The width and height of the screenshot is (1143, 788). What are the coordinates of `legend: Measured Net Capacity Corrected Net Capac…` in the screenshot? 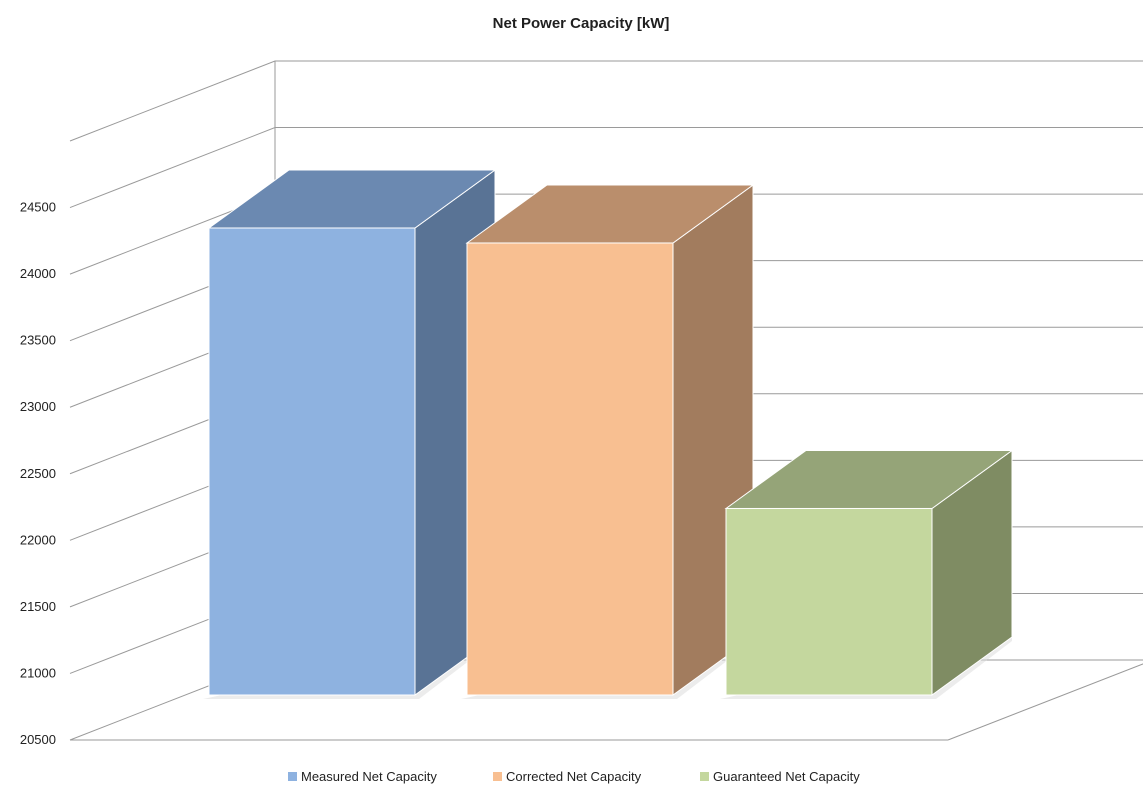 It's located at (574, 776).